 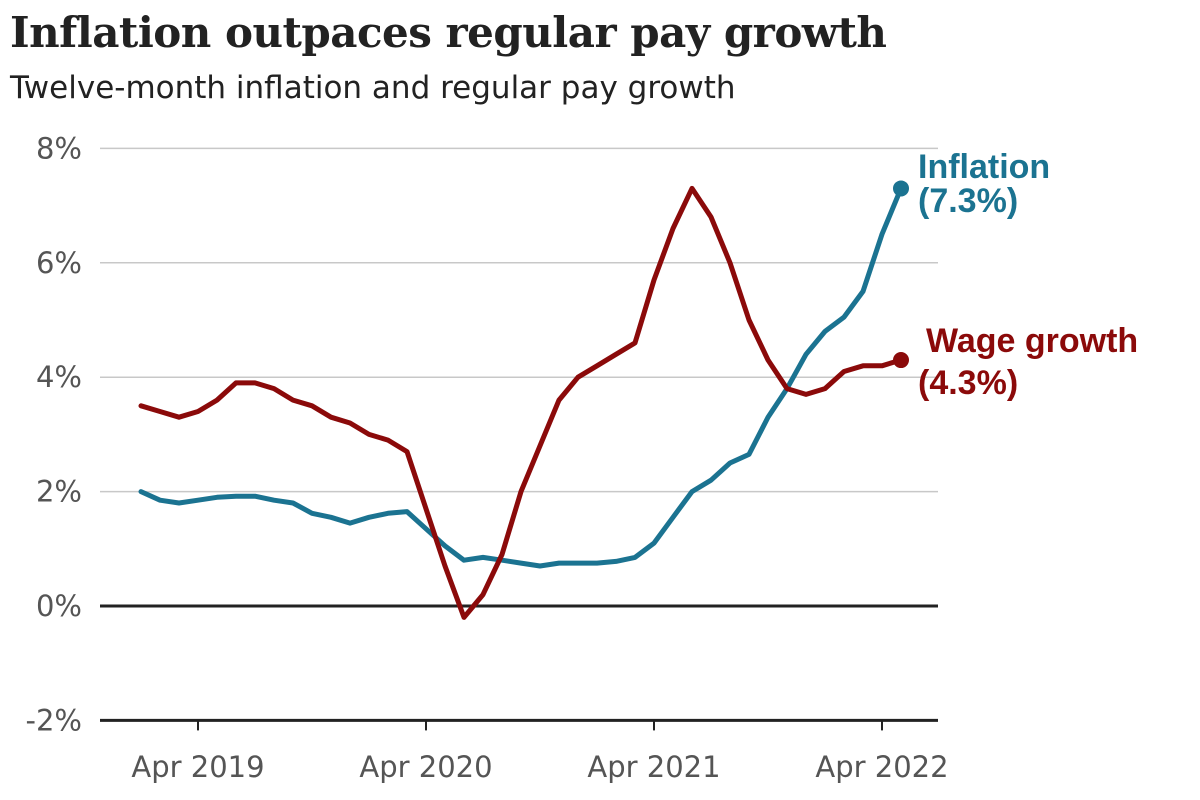 I want to click on y-tick-label: 6%, so click(x=59, y=263).